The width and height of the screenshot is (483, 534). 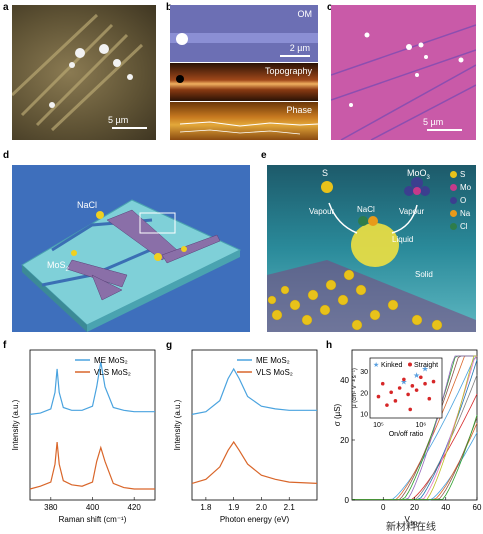 I want to click on panel-a-micrograph: 5 µm, so click(x=84, y=72).